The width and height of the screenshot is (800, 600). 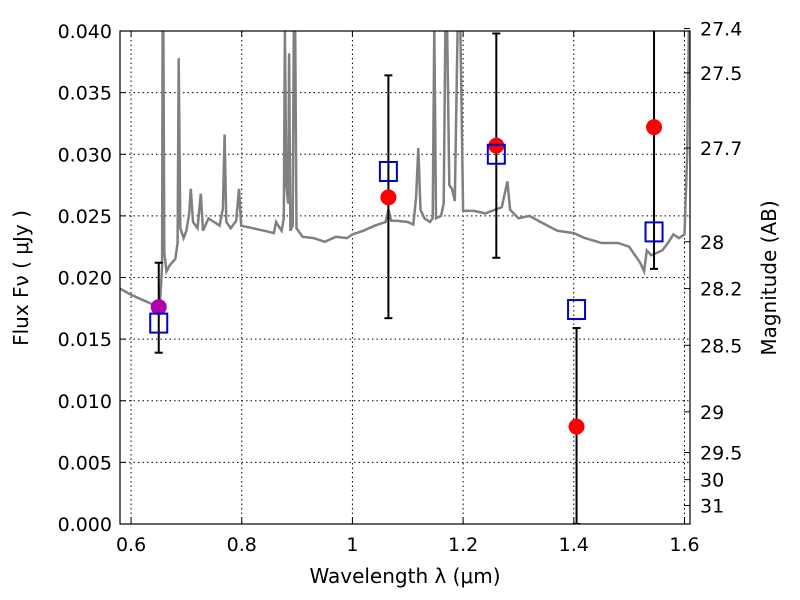 I want to click on right-tick-label: 27.4, so click(x=721, y=30).